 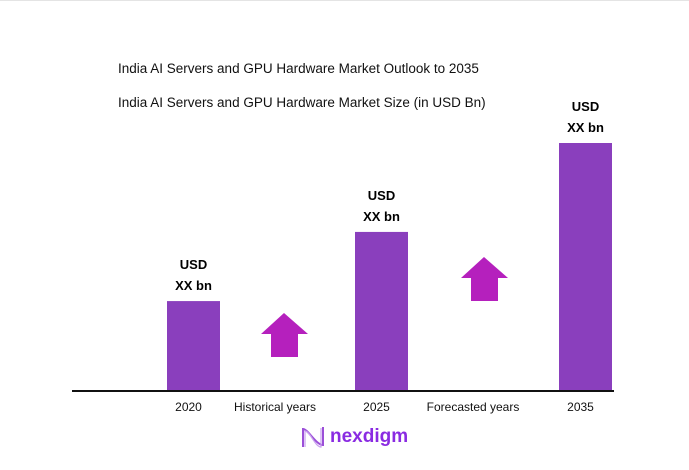 I want to click on period-annotation: Historical years, so click(x=275, y=407).